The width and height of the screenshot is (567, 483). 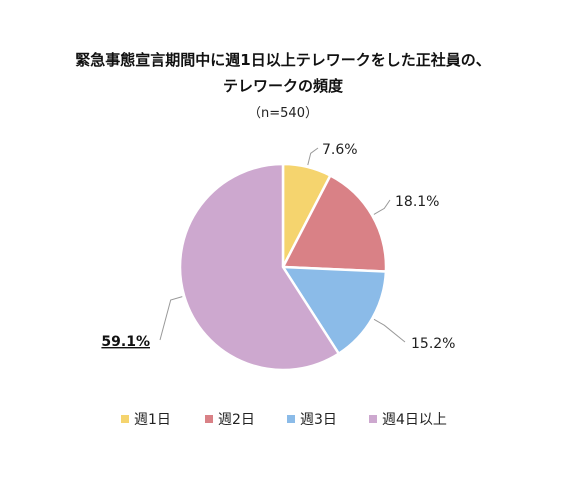 What do you see at coordinates (318, 420) in the screenshot?
I see `legend-label-3: 週3日` at bounding box center [318, 420].